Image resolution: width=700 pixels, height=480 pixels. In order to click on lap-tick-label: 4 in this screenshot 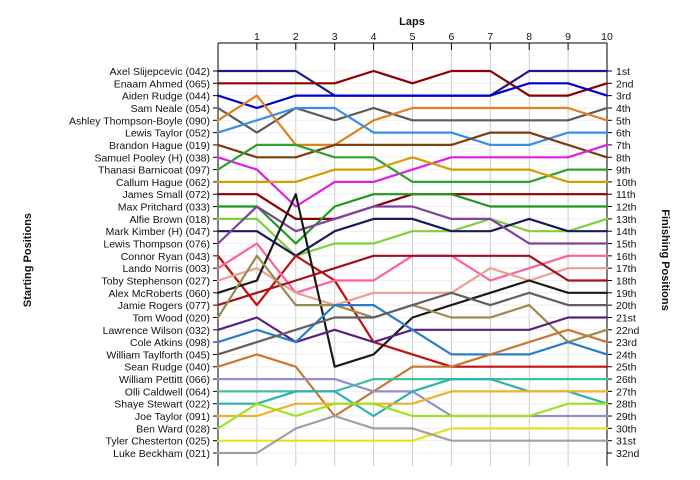, I will do `click(374, 37)`.